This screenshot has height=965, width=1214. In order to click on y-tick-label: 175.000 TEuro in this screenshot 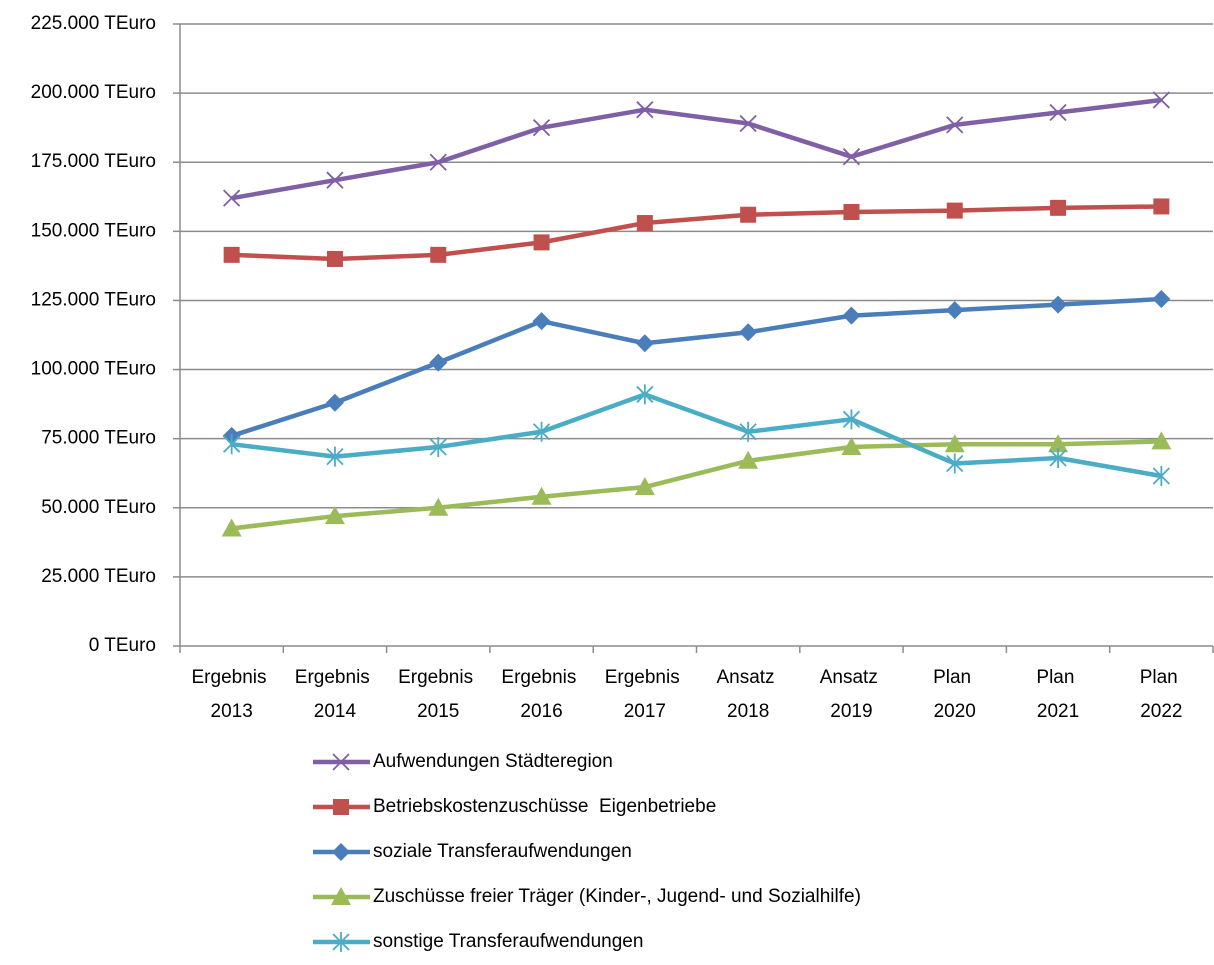, I will do `click(93, 161)`.